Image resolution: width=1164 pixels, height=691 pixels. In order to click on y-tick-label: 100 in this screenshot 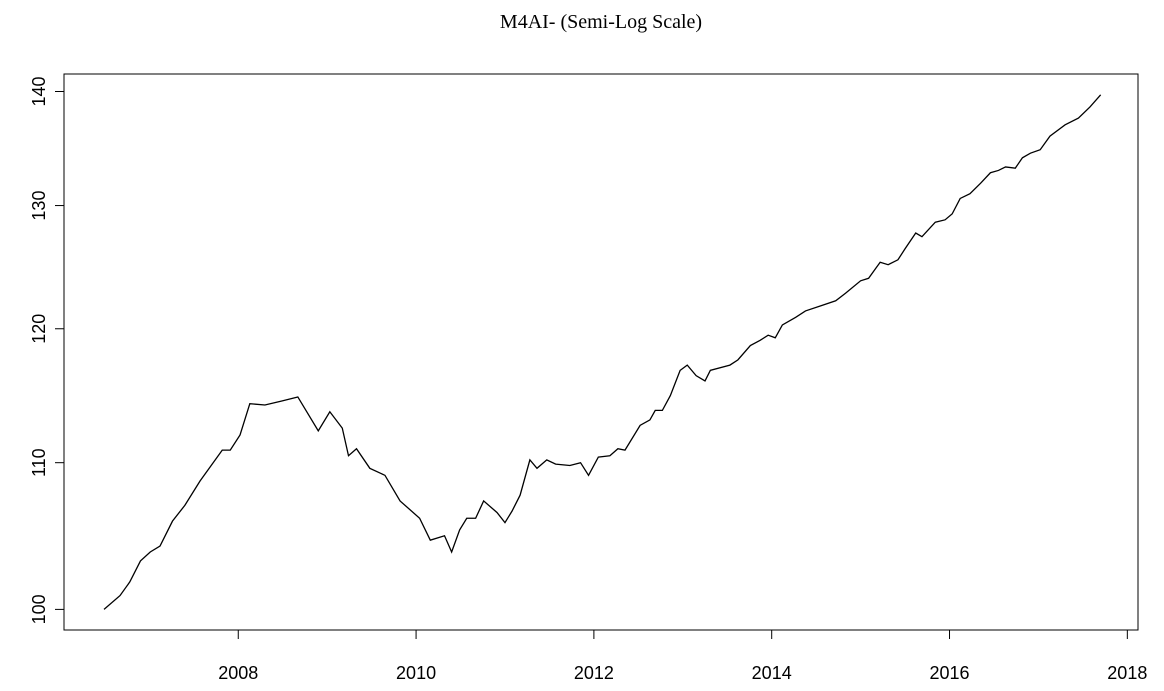, I will do `click(39, 609)`.